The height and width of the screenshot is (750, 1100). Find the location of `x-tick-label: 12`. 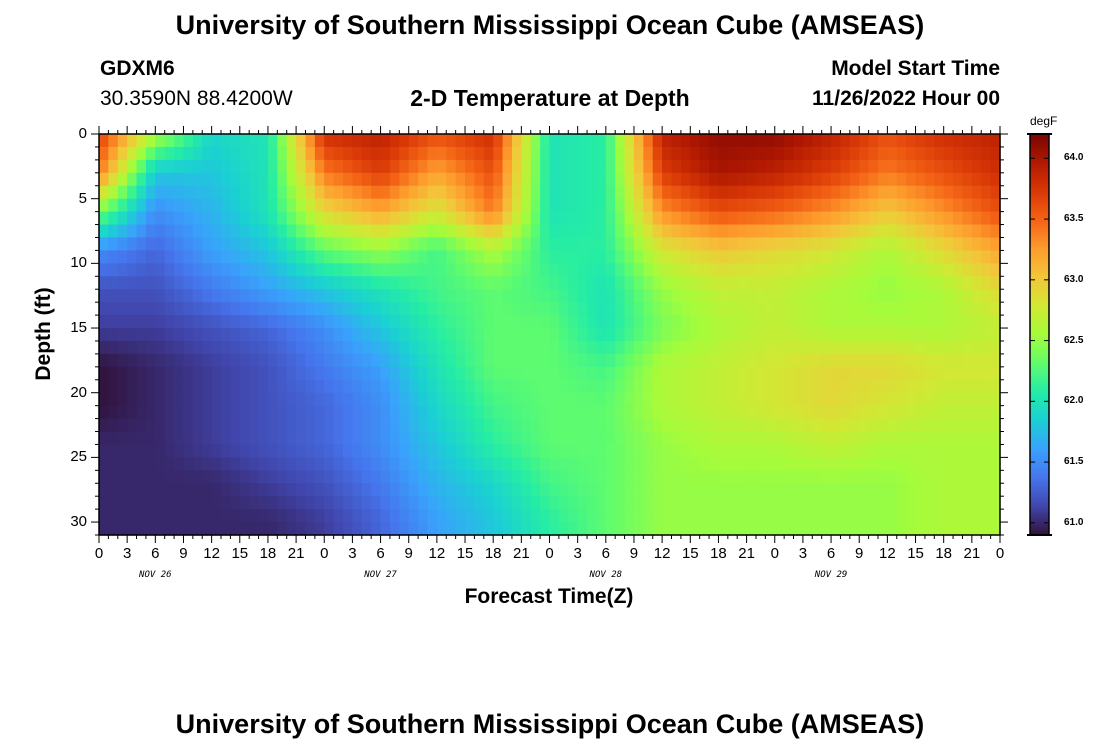

x-tick-label: 12 is located at coordinates (437, 553).